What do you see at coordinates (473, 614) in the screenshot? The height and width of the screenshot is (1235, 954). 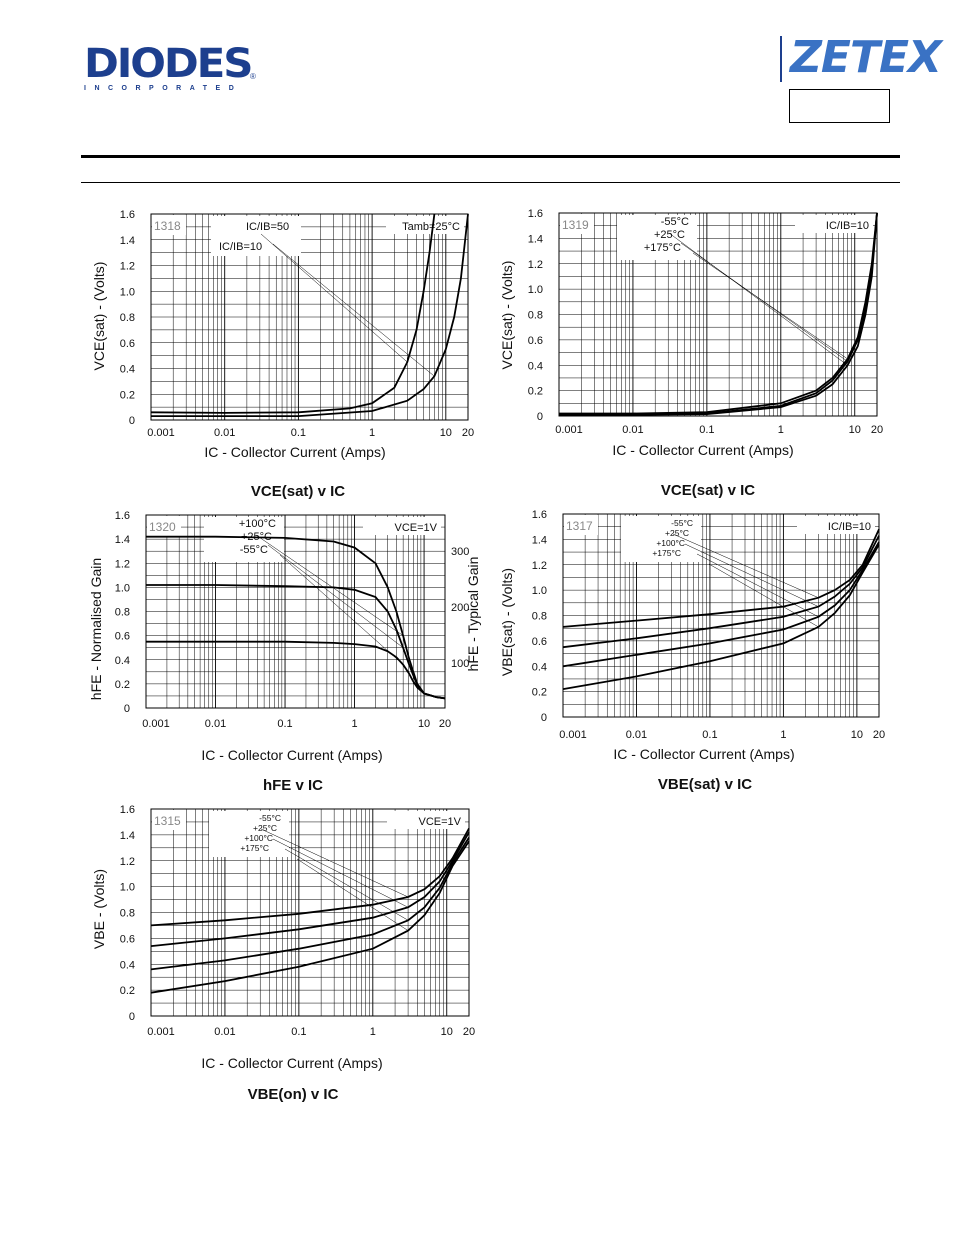 I see `y2-axis-label: hFE - Typical Gain` at bounding box center [473, 614].